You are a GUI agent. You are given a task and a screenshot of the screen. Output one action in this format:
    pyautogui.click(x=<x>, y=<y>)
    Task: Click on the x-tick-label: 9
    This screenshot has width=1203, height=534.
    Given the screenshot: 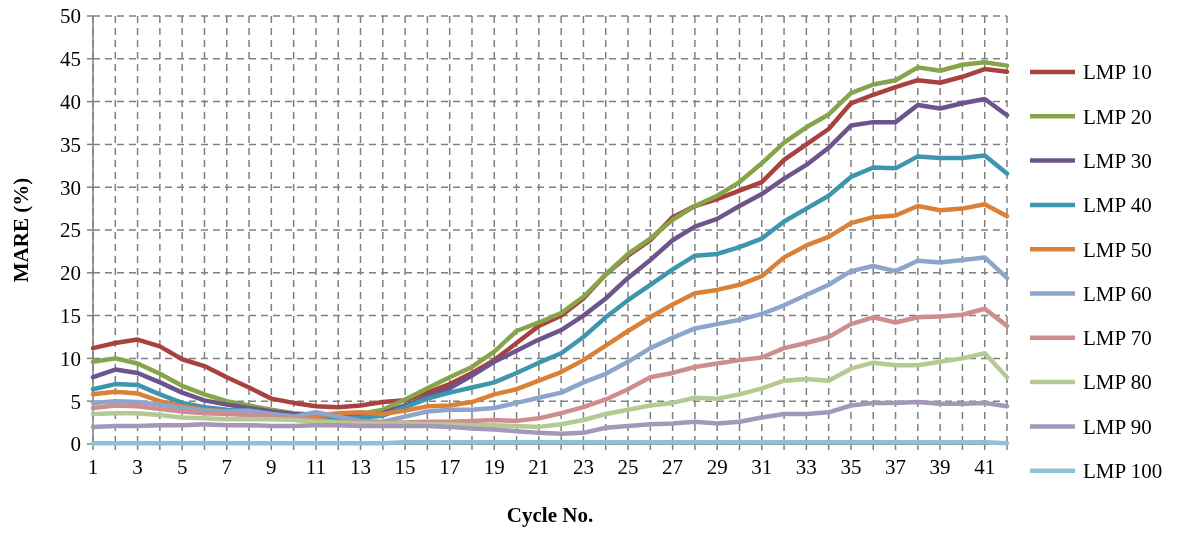 What is the action you would take?
    pyautogui.click(x=271, y=467)
    